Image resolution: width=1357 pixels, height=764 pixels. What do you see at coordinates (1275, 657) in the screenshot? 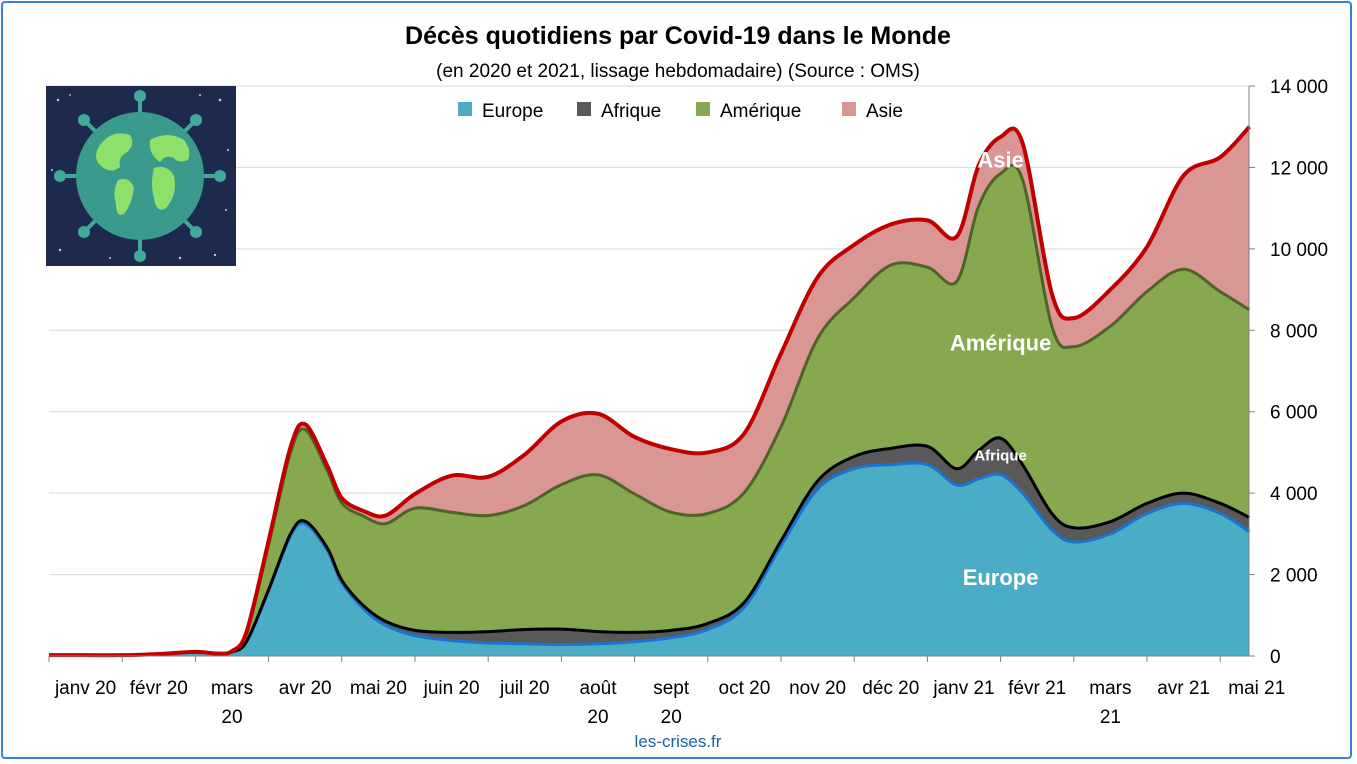
I see `y-tick-label: 0` at bounding box center [1275, 657].